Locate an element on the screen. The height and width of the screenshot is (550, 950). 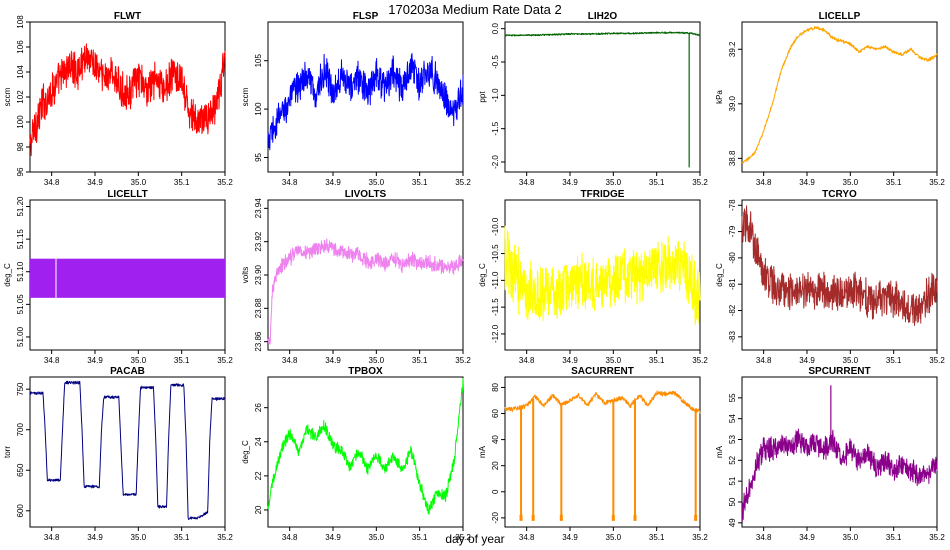
y-tick-label: 40 is located at coordinates (495, 439).